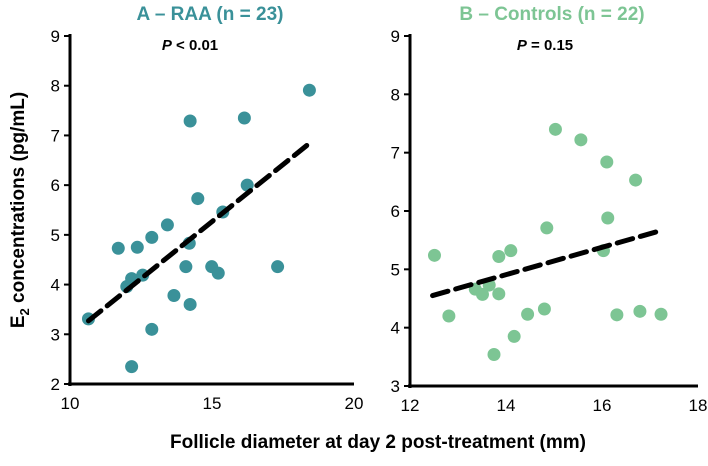 The width and height of the screenshot is (708, 466). Describe the element at coordinates (410, 405) in the screenshot. I see `x-tick-label: 12` at that location.